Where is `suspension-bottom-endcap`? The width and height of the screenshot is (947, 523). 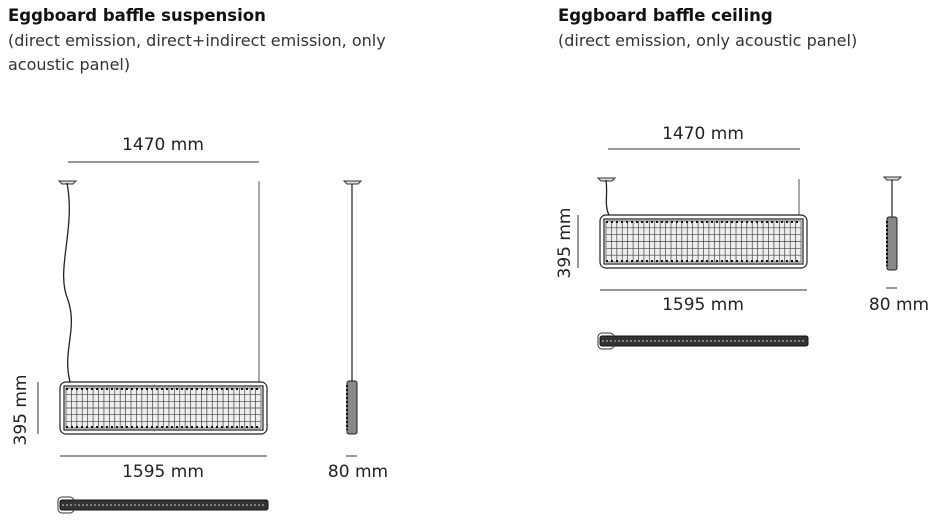 suspension-bottom-endcap is located at coordinates (66, 505).